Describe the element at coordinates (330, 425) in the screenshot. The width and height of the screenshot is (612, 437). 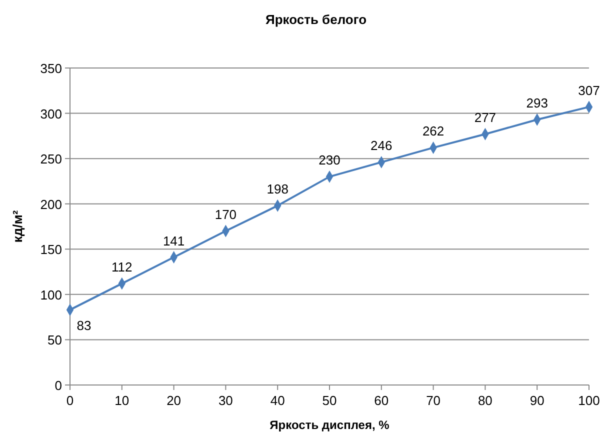
I see `x-axis-title: Яркость дисплея, %` at that location.